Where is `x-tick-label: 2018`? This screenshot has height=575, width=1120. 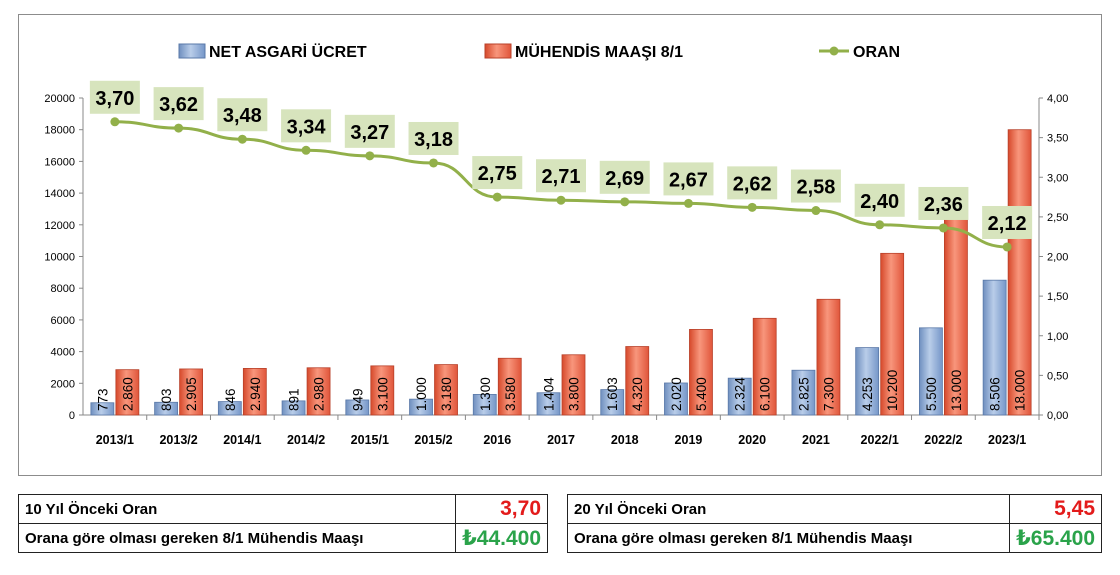 x-tick-label: 2018 is located at coordinates (625, 440).